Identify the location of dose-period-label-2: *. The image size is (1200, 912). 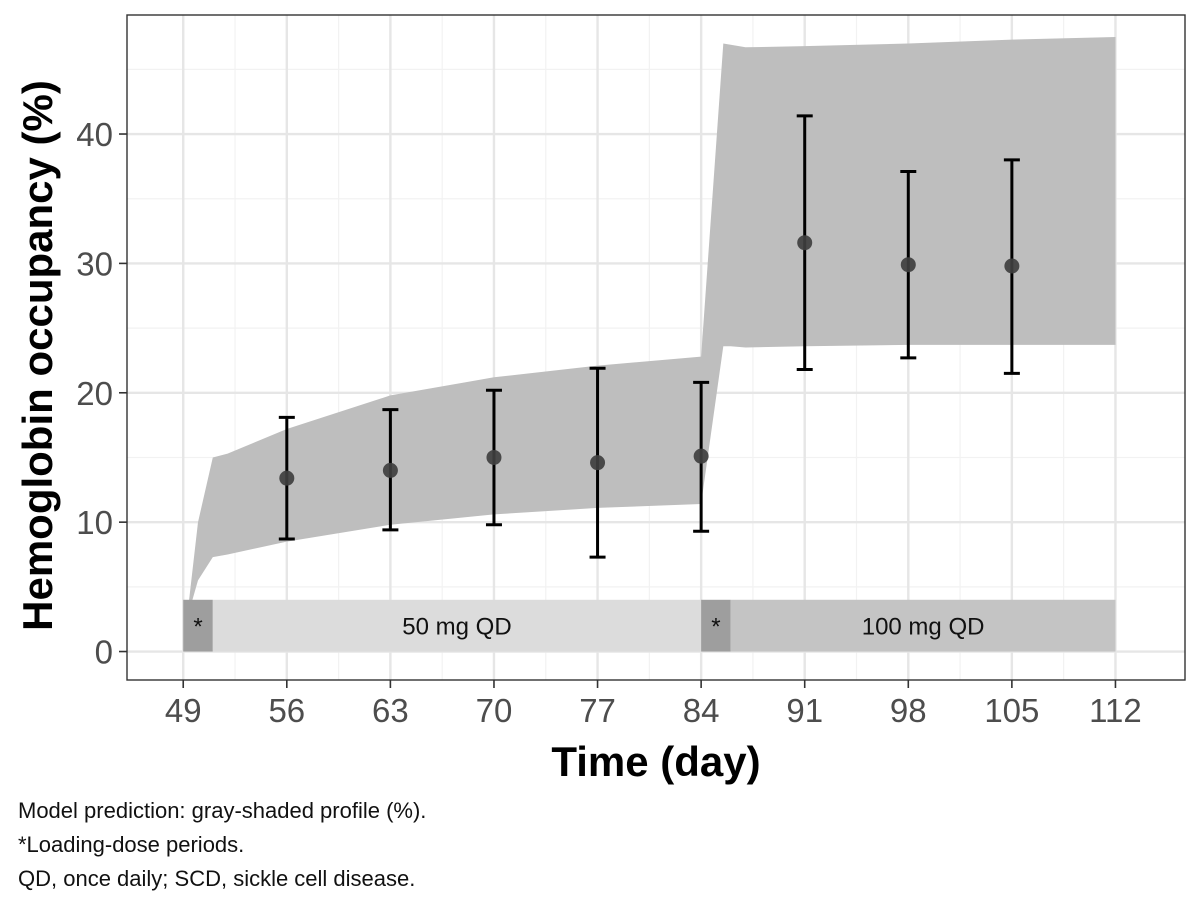
(715, 627).